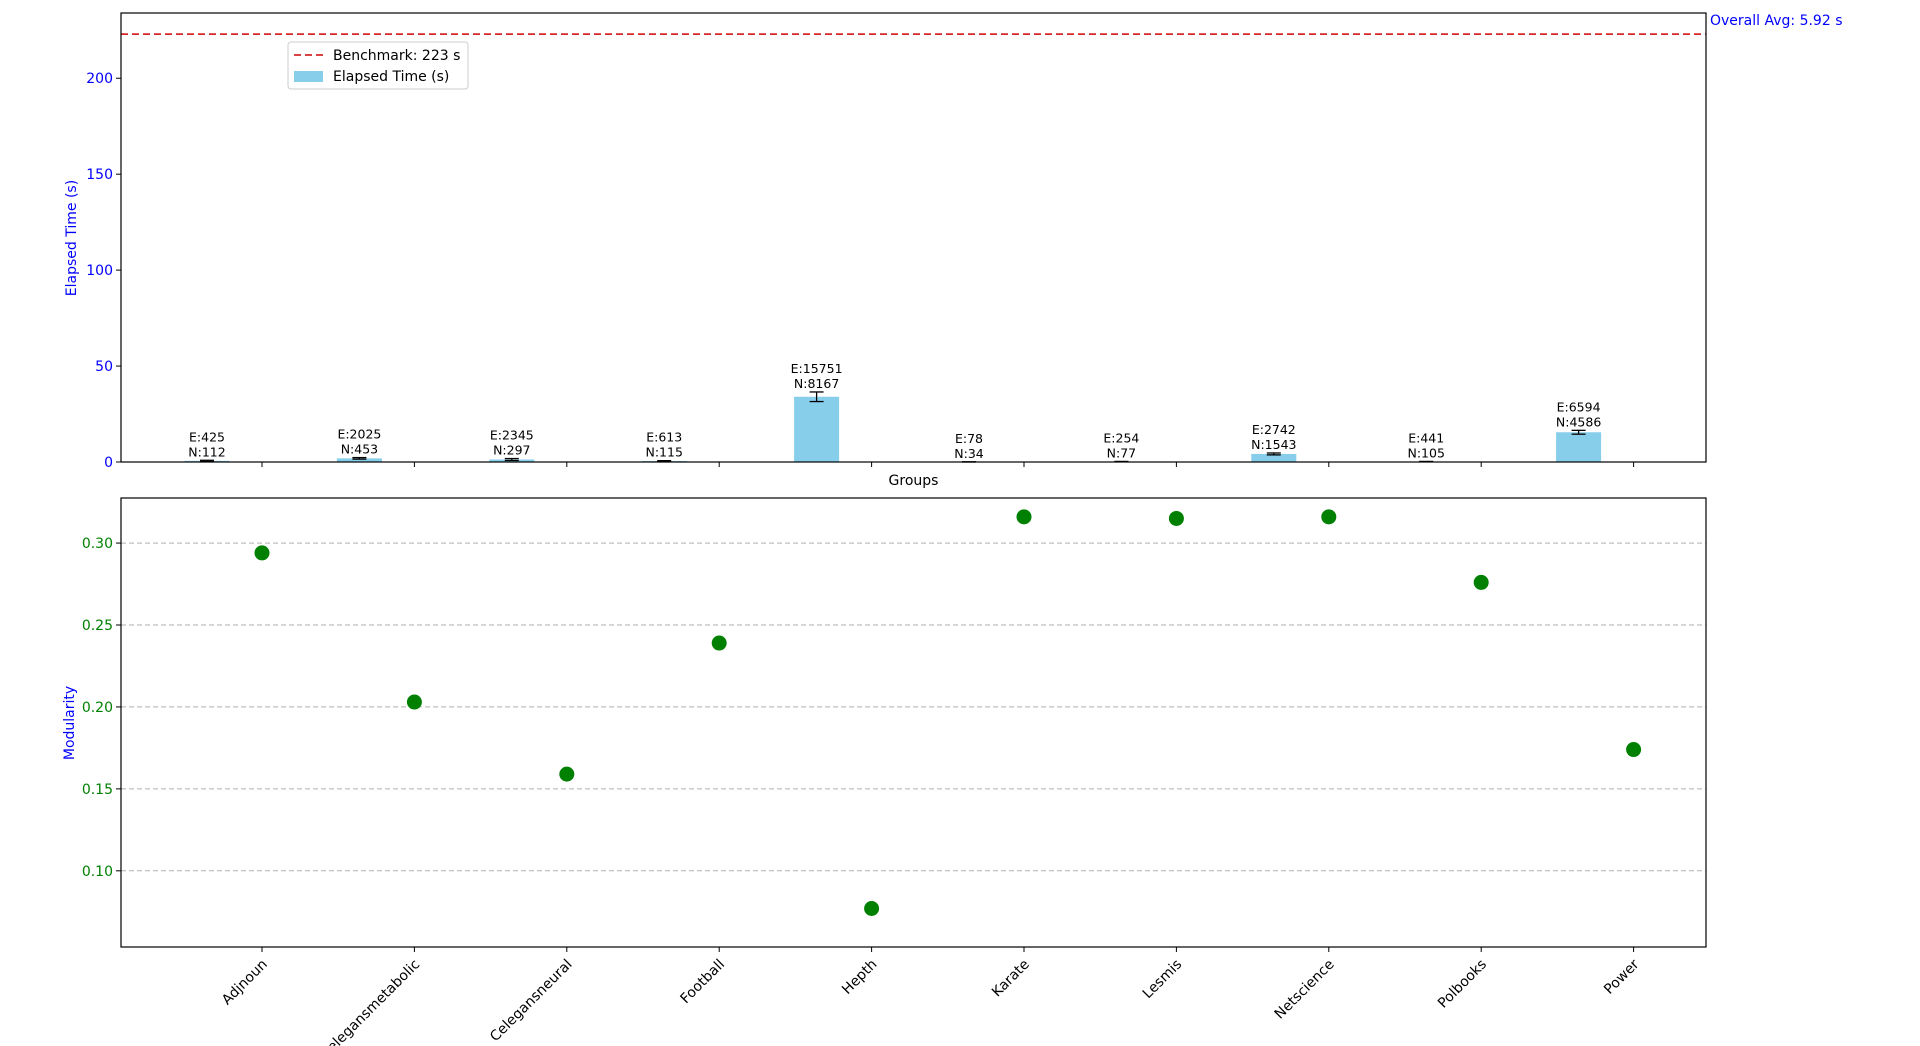  What do you see at coordinates (97, 790) in the screenshot?
I see `bottom-y-tick-label-1: 0.15` at bounding box center [97, 790].